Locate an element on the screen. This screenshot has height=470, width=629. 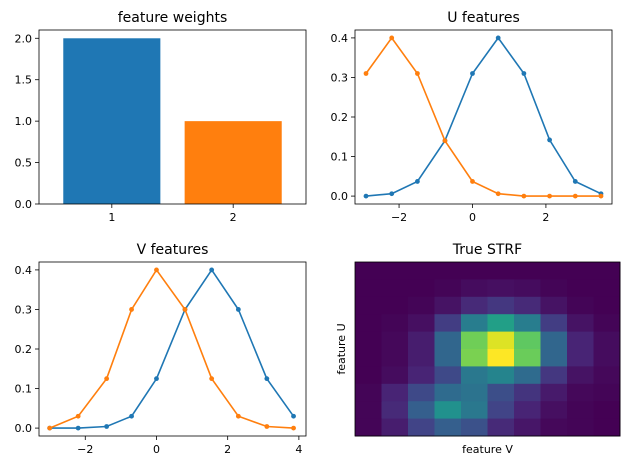
chart-title: feature weights is located at coordinates (173, 18).